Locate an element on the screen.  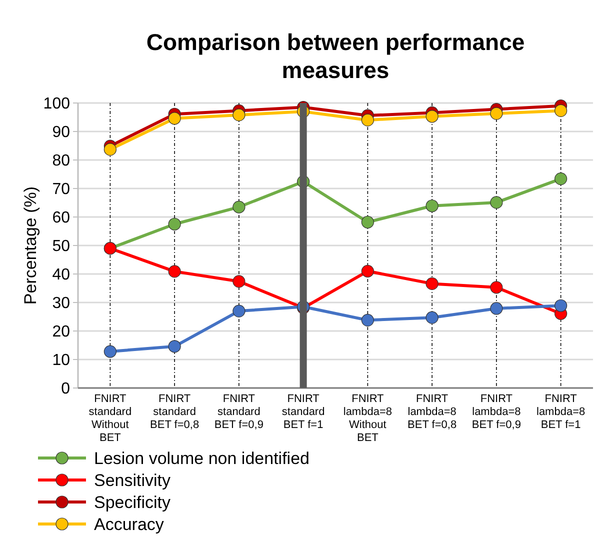
y-tick-label: 0 is located at coordinates (65, 389).